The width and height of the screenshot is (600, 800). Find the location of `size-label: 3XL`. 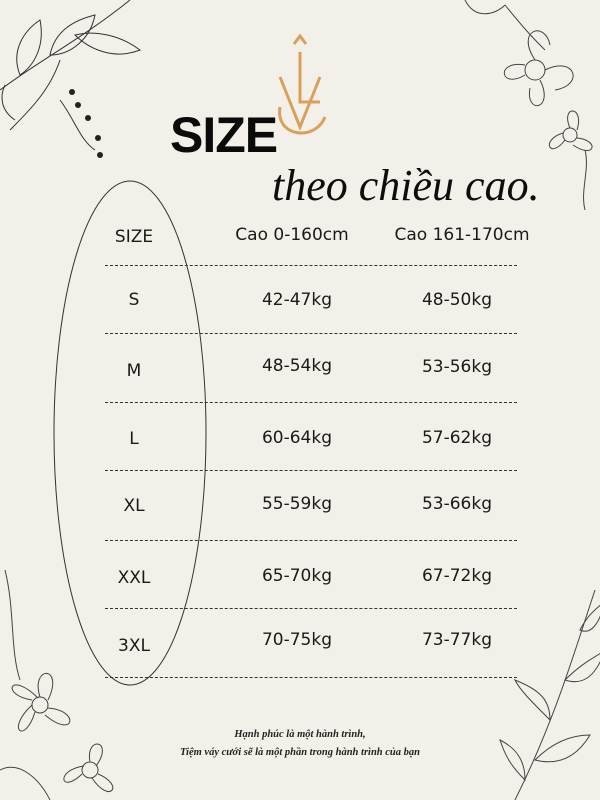

size-label: 3XL is located at coordinates (134, 646).